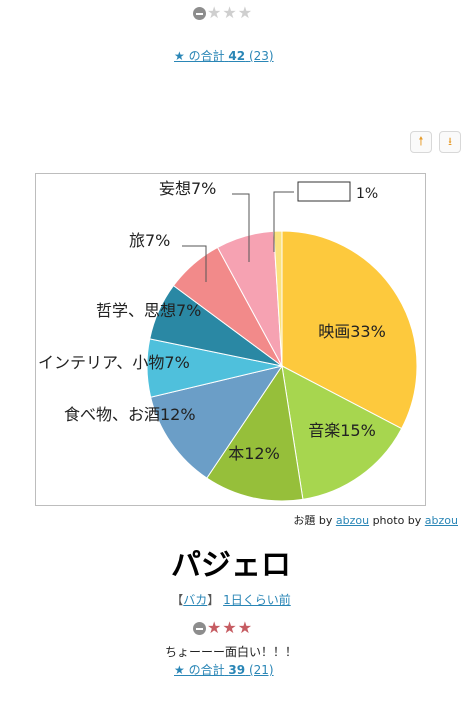 This screenshot has width=462, height=716. I want to click on star-total-count: (21), so click(261, 670).